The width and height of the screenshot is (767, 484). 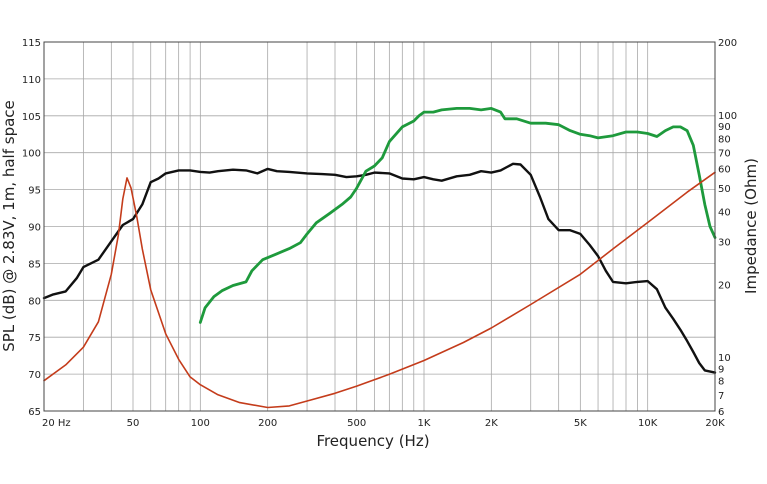 What do you see at coordinates (724, 127) in the screenshot?
I see `y2-tick-label: 90` at bounding box center [724, 127].